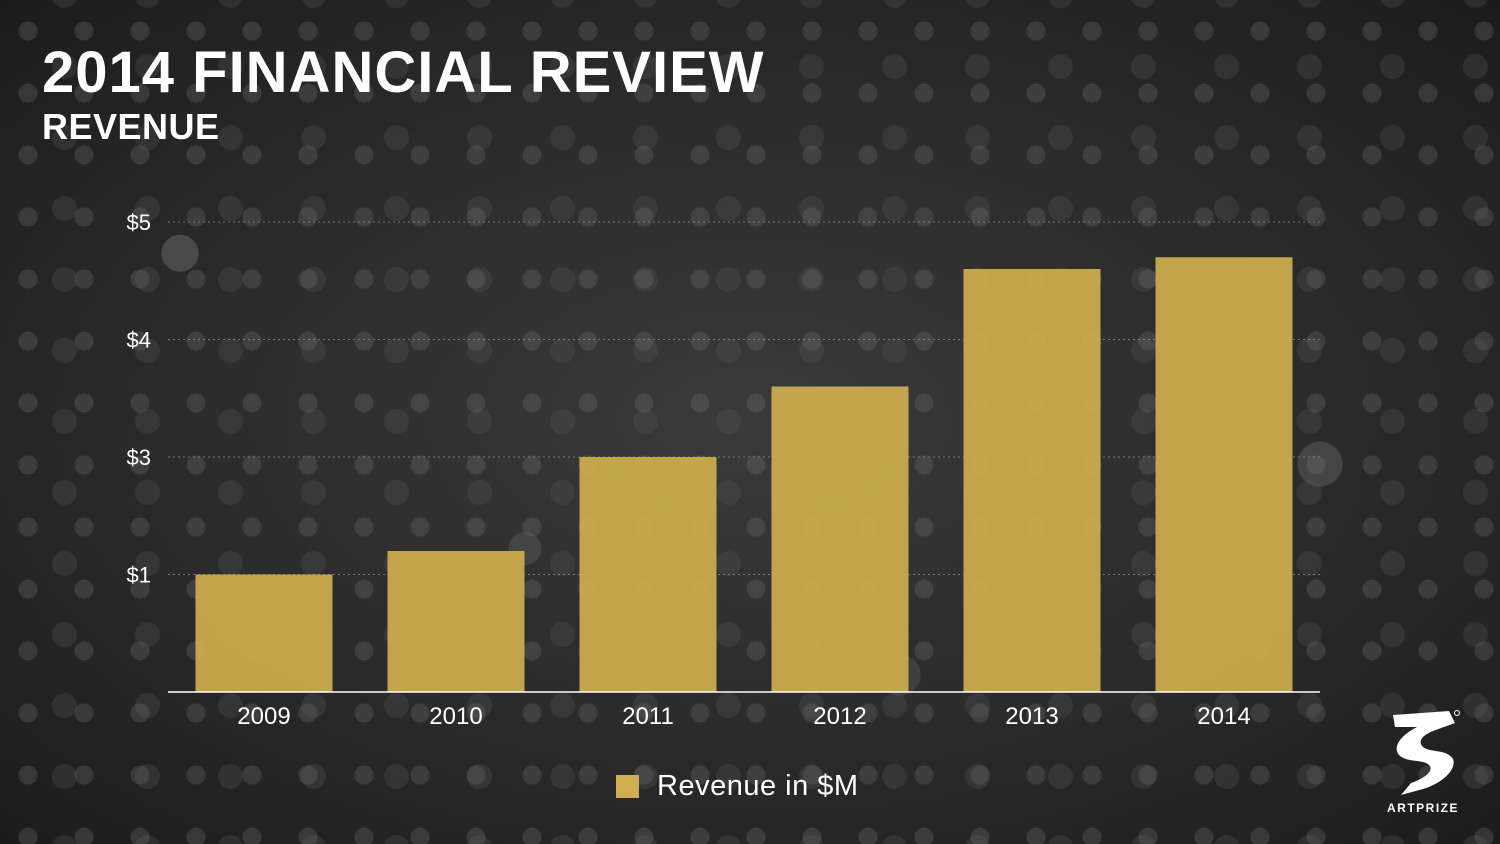 This screenshot has width=1500, height=844. Describe the element at coordinates (139, 340) in the screenshot. I see `y-tick-label: $4` at that location.